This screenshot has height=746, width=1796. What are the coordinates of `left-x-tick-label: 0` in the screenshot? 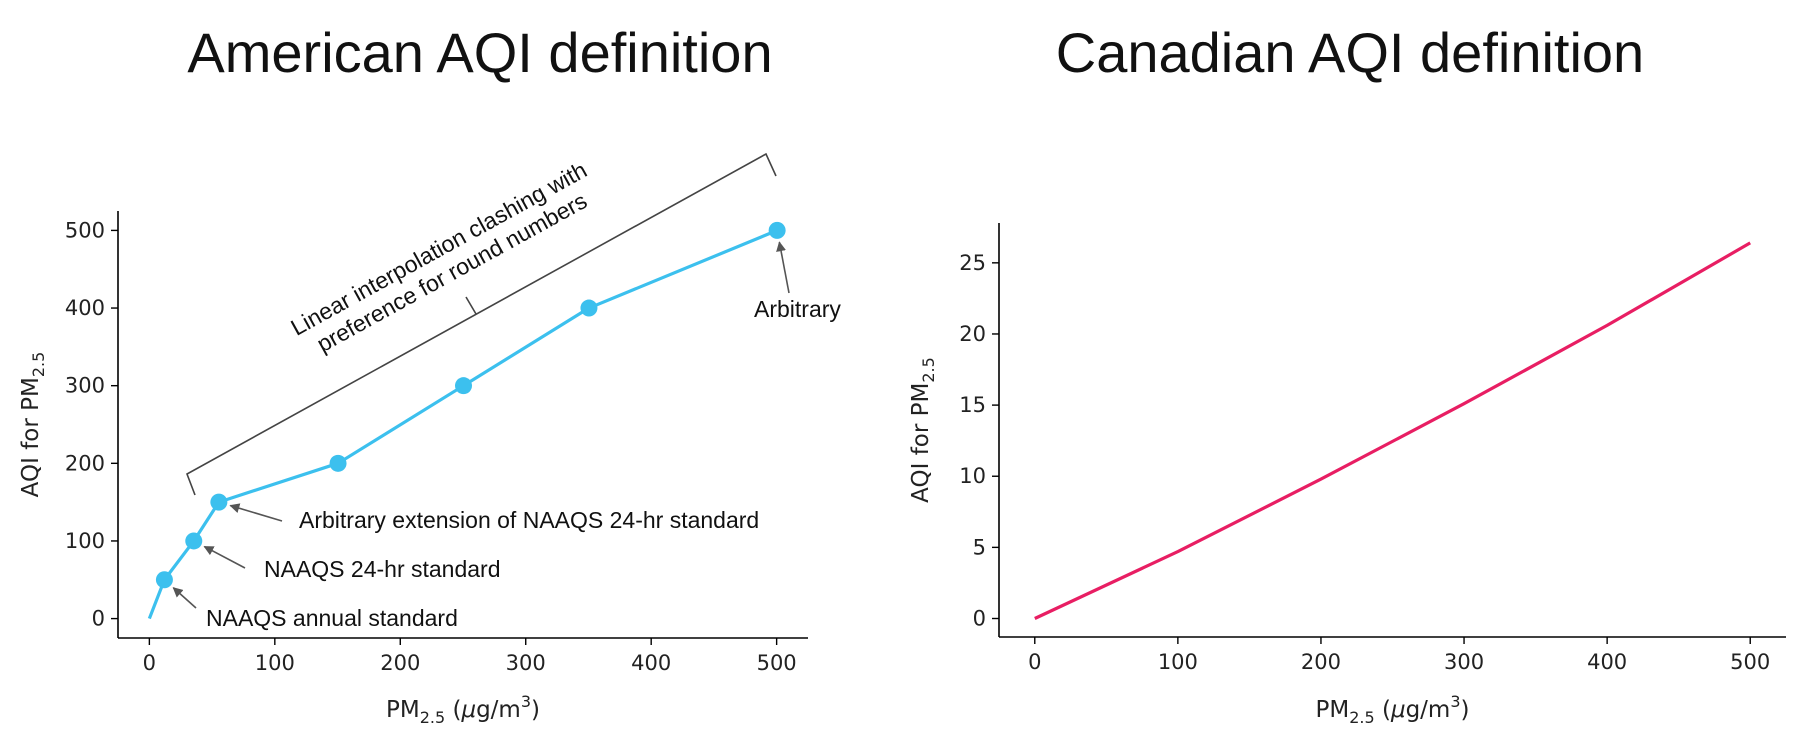 It's located at (149, 663).